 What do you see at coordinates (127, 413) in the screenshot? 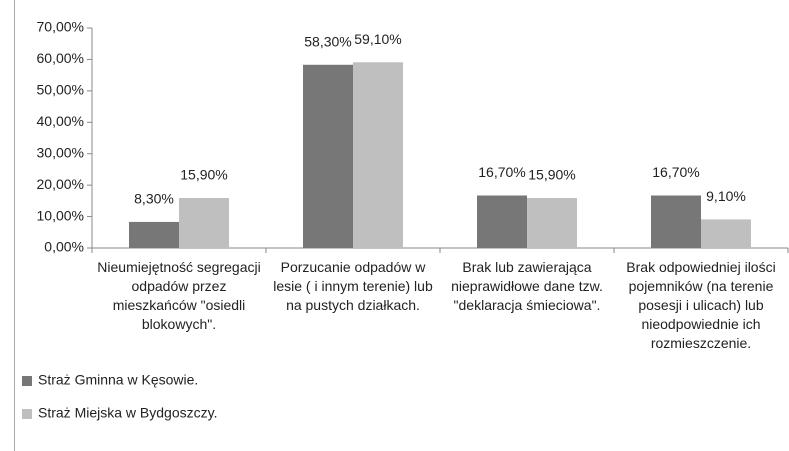
I see `legend-label: Straż Miejska w Bydgoszczy.` at bounding box center [127, 413].